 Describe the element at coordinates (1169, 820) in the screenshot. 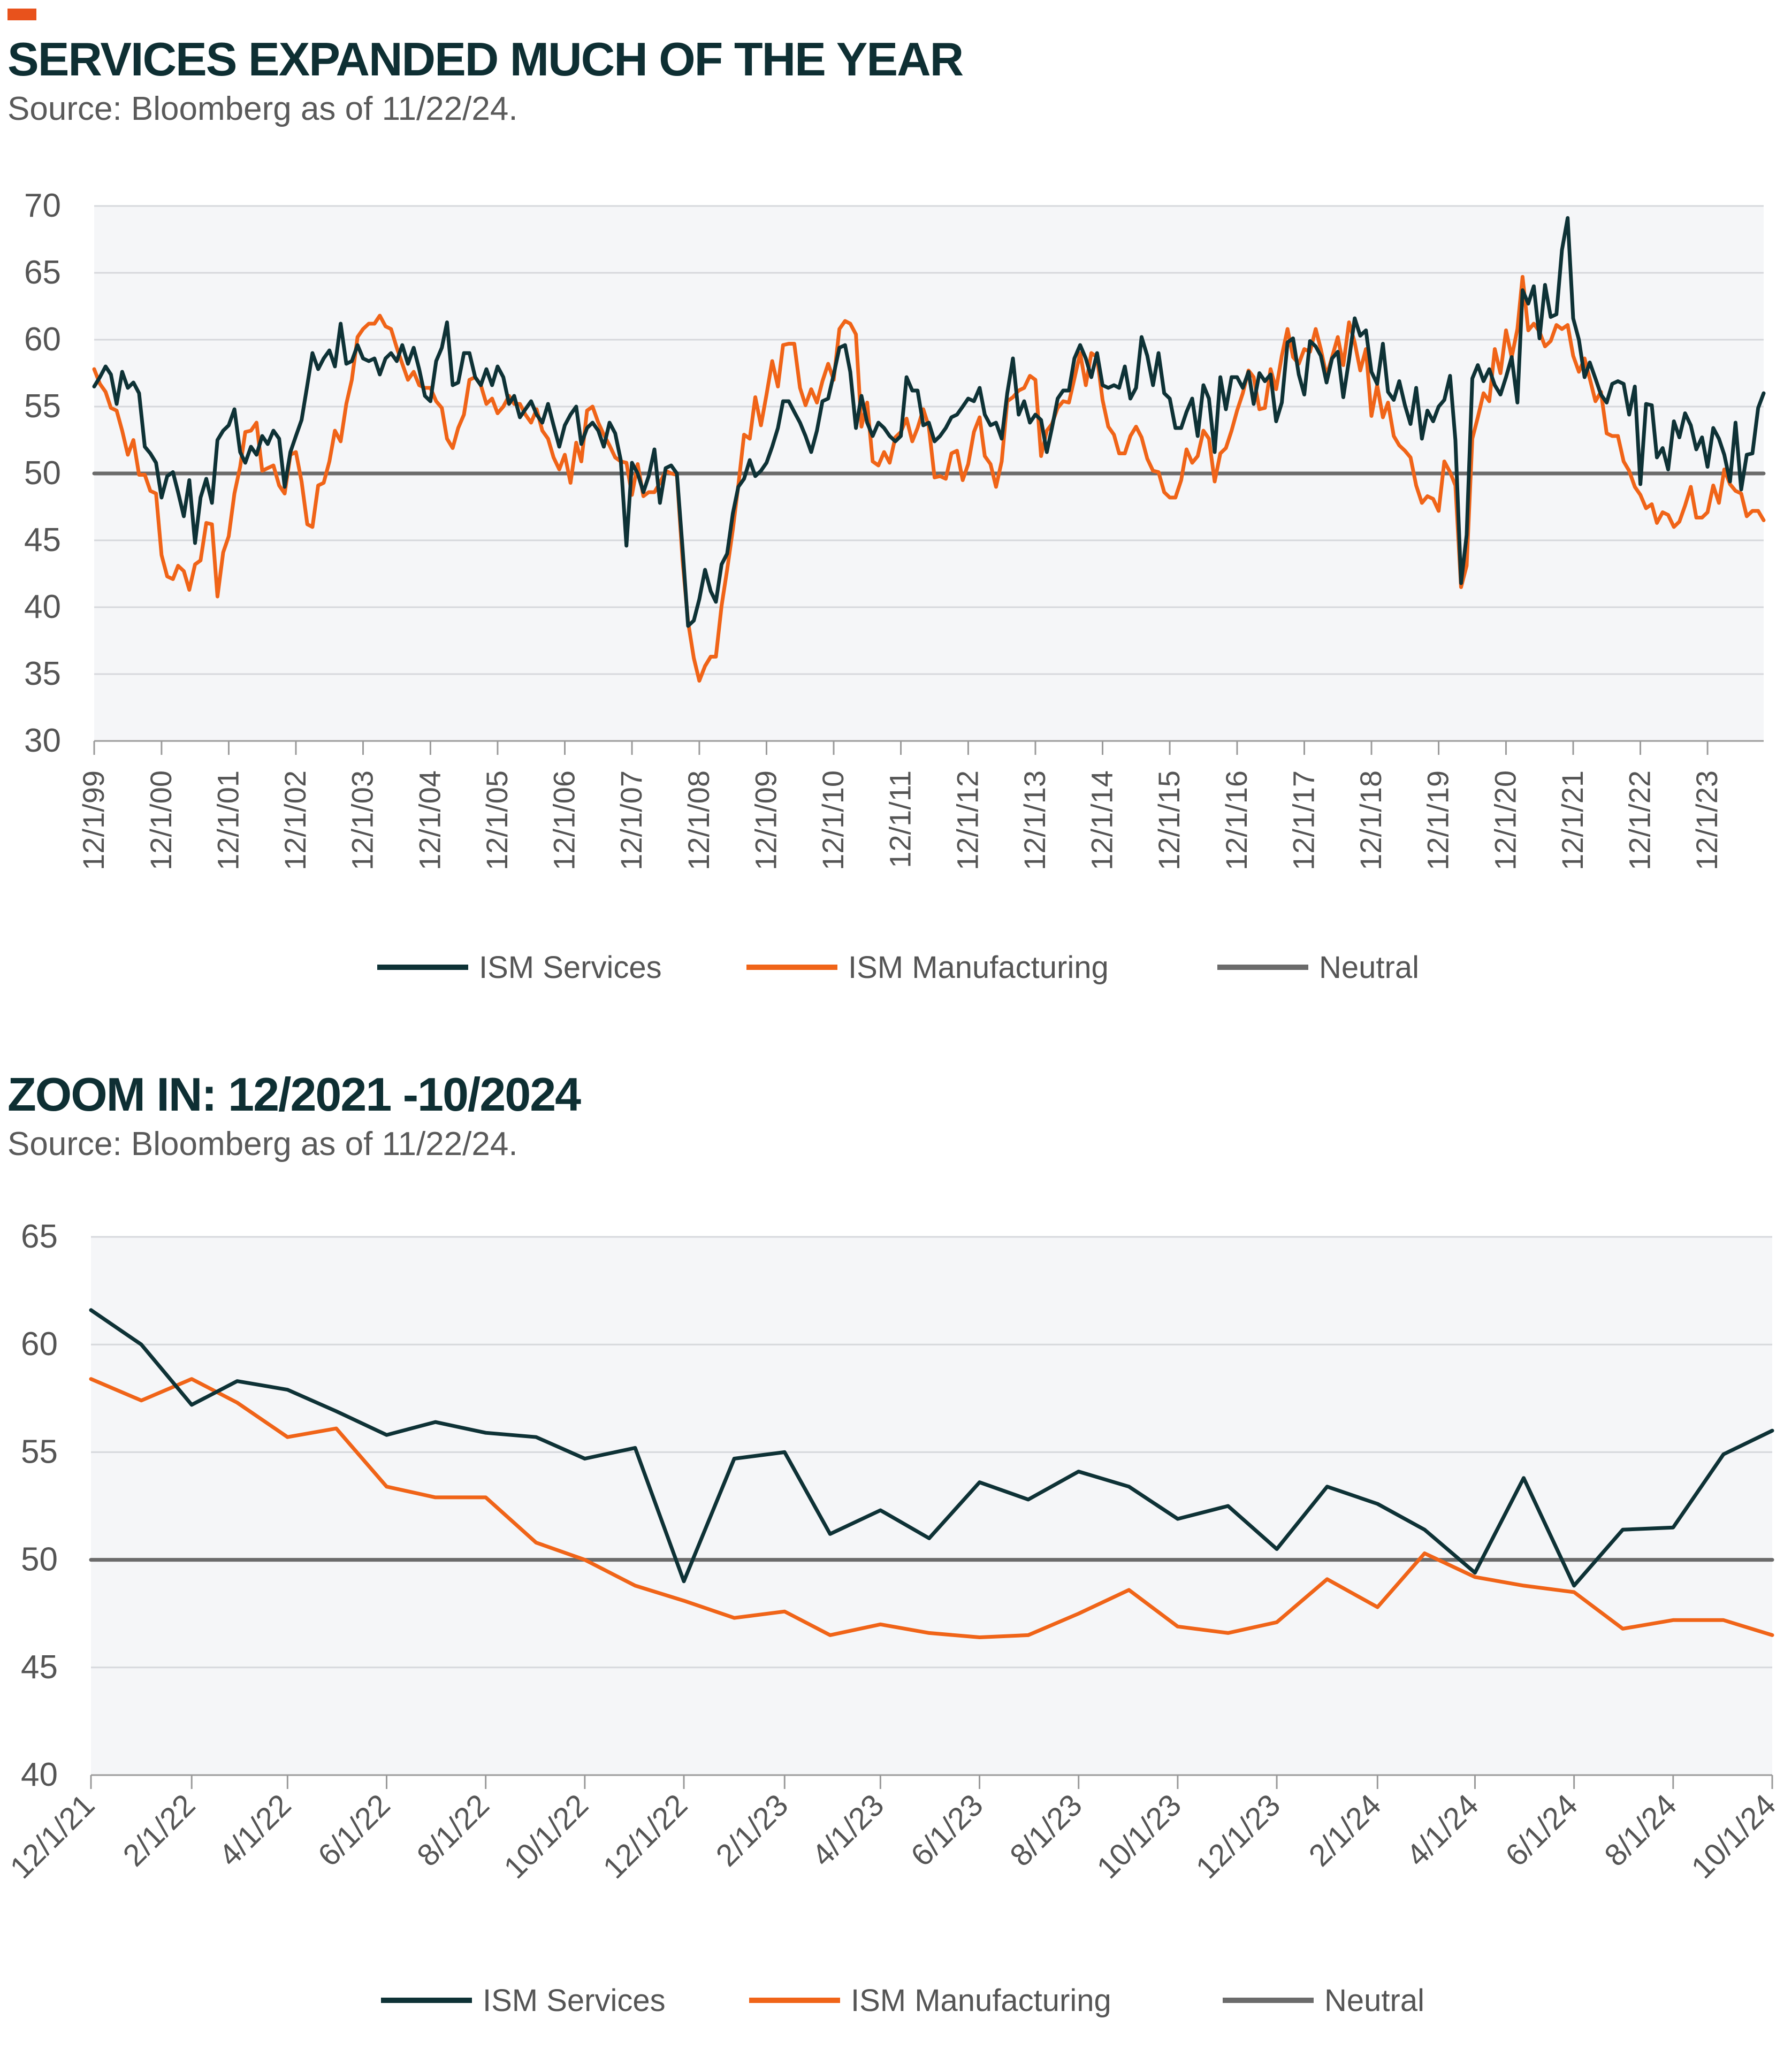

I see `x-tick-label: 12/1/15` at that location.